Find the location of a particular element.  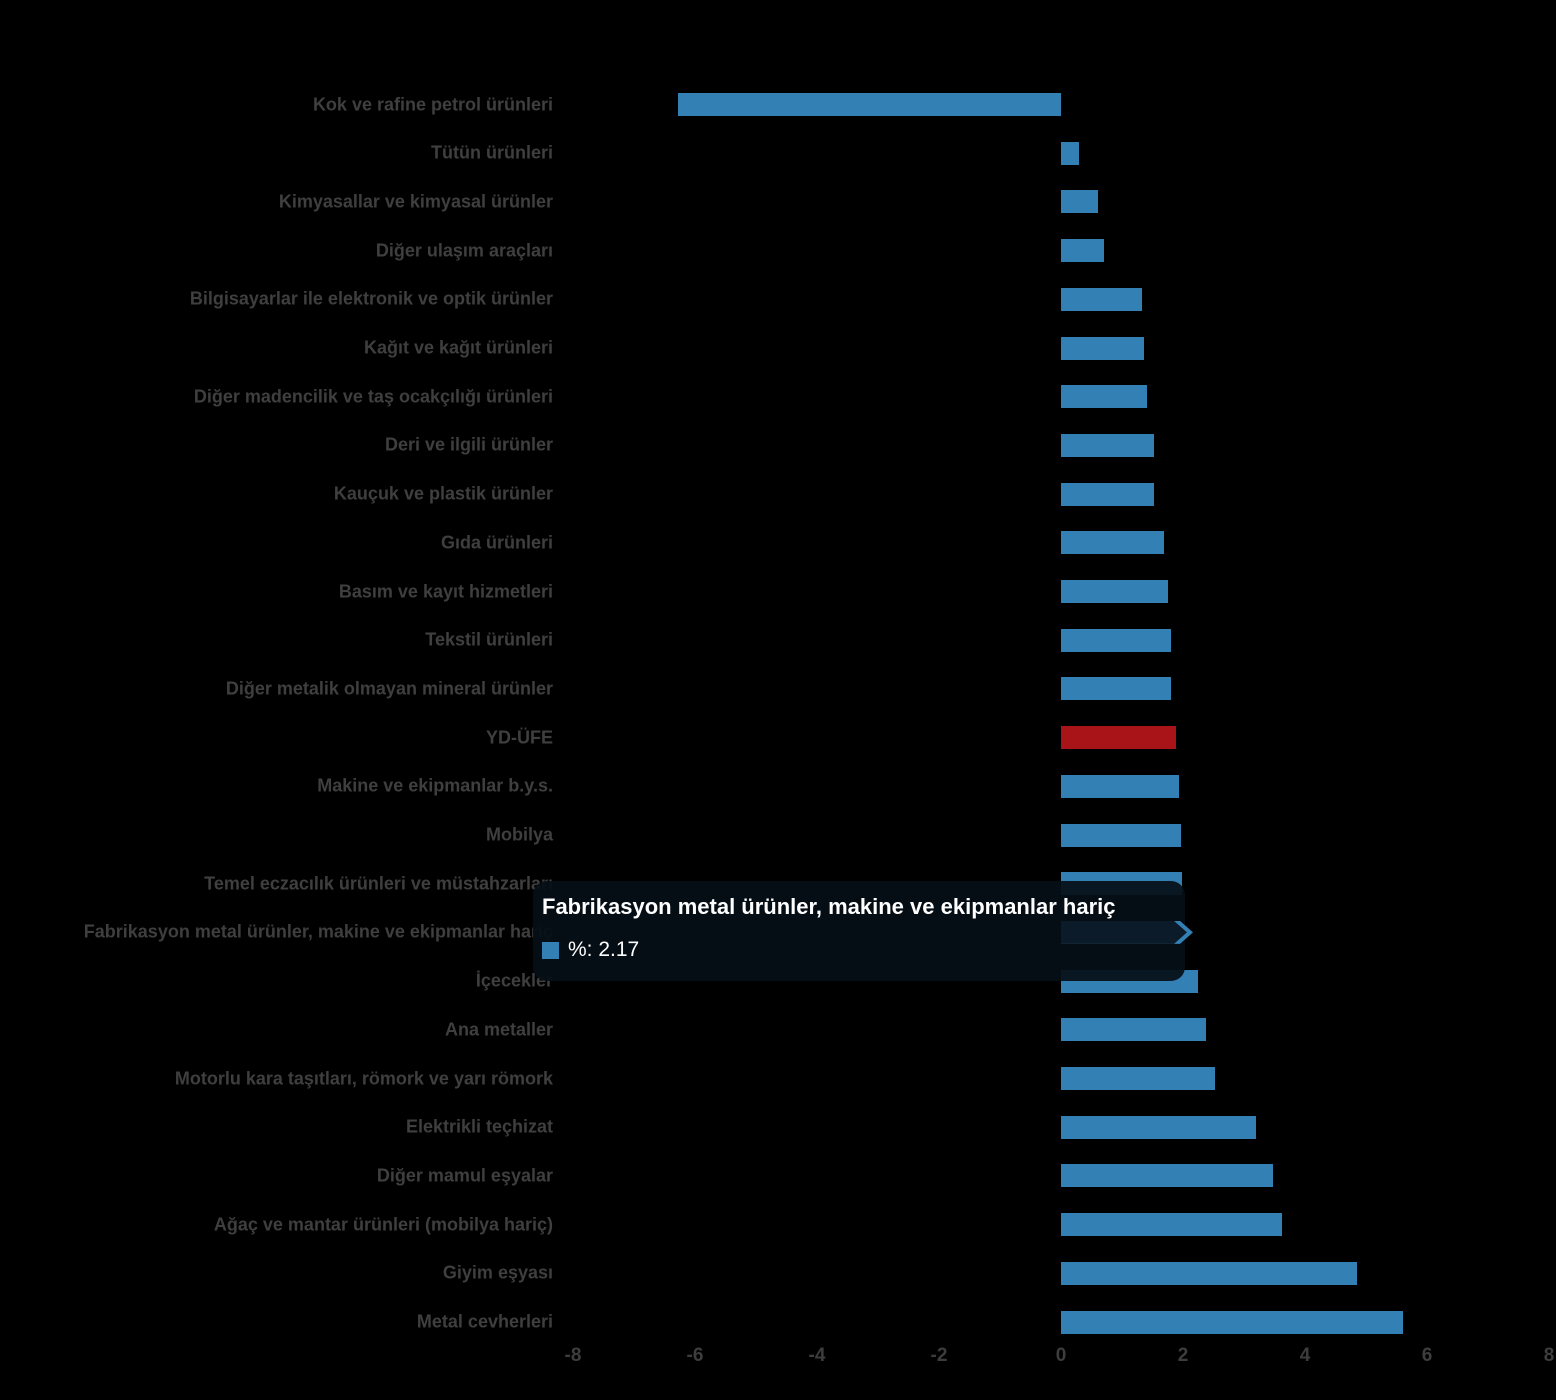

category-label: Diğer ulaşım araçları is located at coordinates (464, 250).